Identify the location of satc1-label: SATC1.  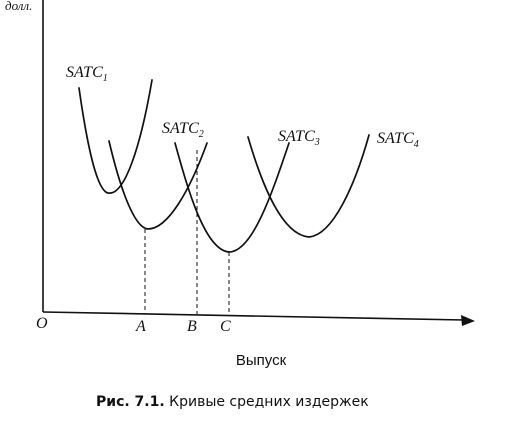
(87, 74).